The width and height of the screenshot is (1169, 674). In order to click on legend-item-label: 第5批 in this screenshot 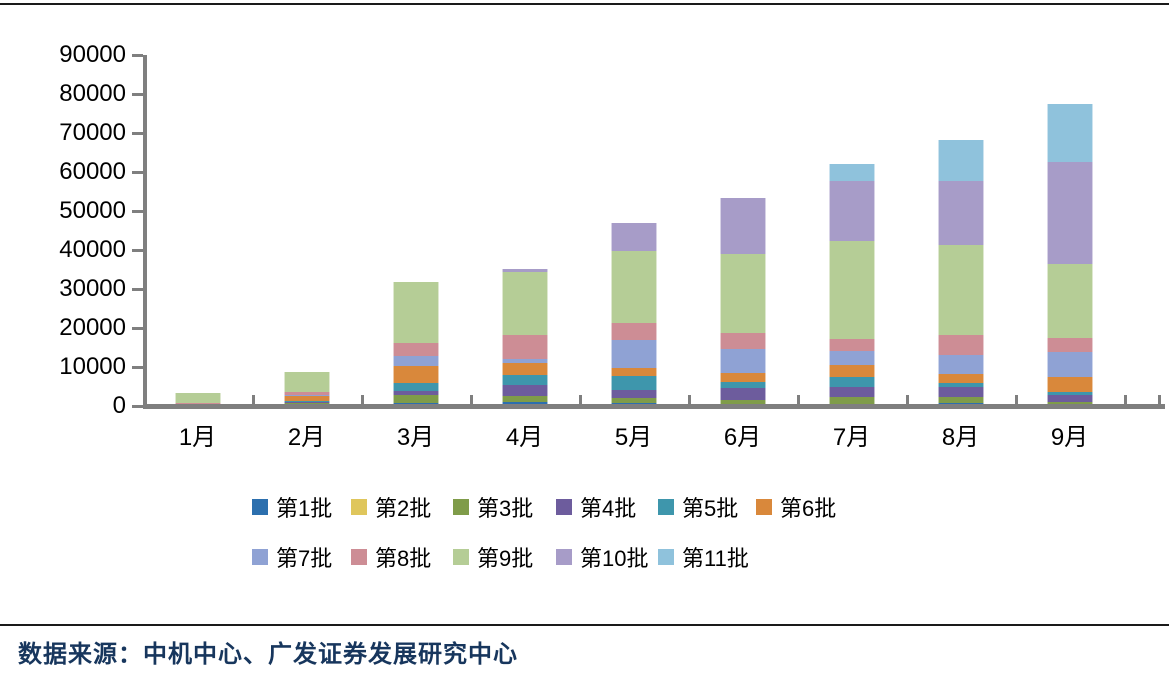, I will do `click(710, 508)`.